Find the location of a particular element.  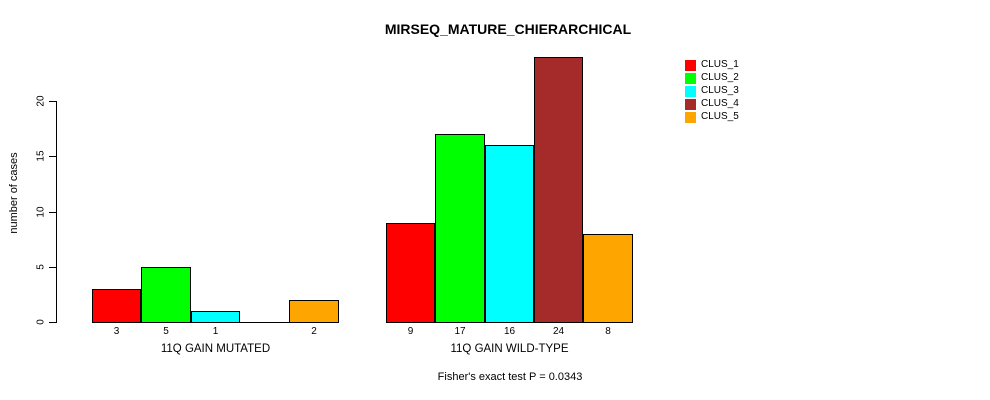

bar-value-label: 5 is located at coordinates (166, 331).